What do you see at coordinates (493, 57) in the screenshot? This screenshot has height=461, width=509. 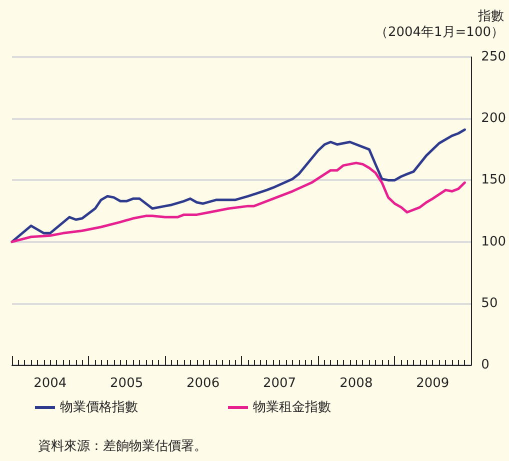 I see `y-tick-label: 250` at bounding box center [493, 57].